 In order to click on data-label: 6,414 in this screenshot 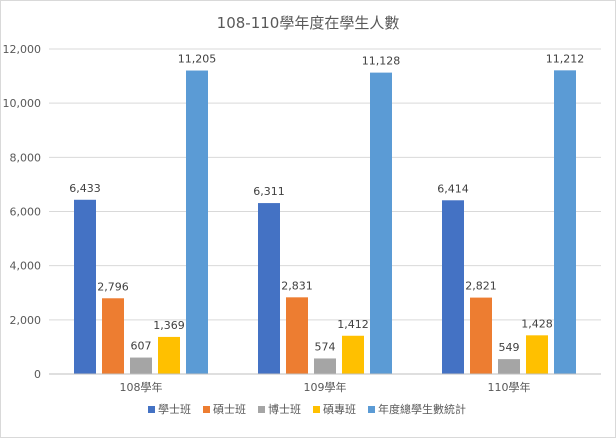, I will do `click(453, 188)`.